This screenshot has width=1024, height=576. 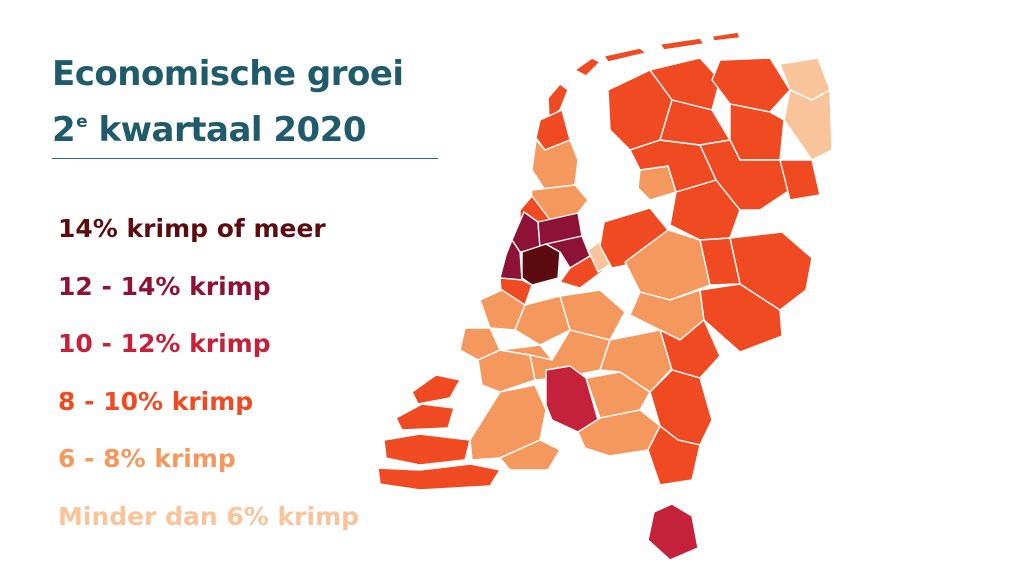 I want to click on region-breda, so click(x=530, y=455).